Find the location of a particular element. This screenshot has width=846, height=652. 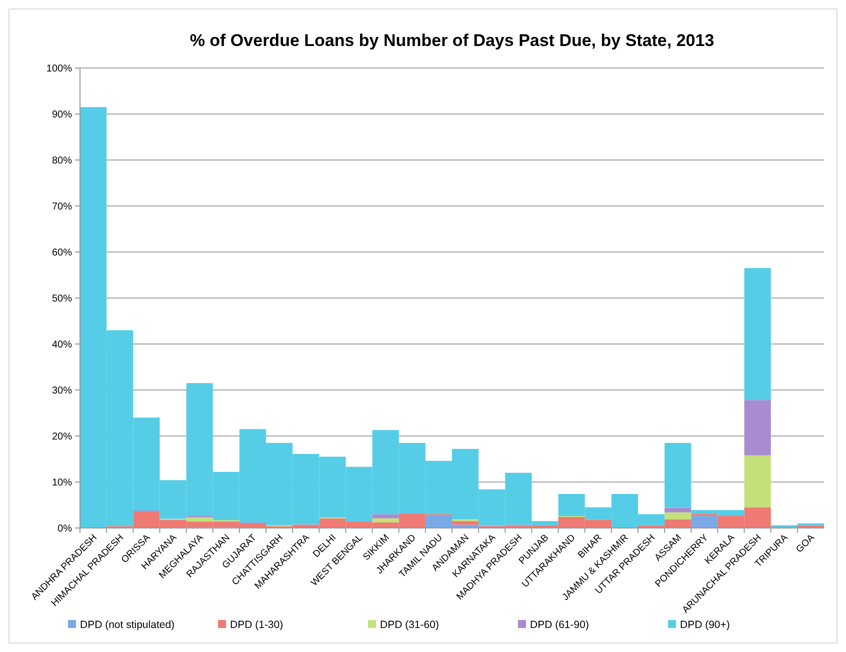

y-tick-label: 10% is located at coordinates (62, 483).